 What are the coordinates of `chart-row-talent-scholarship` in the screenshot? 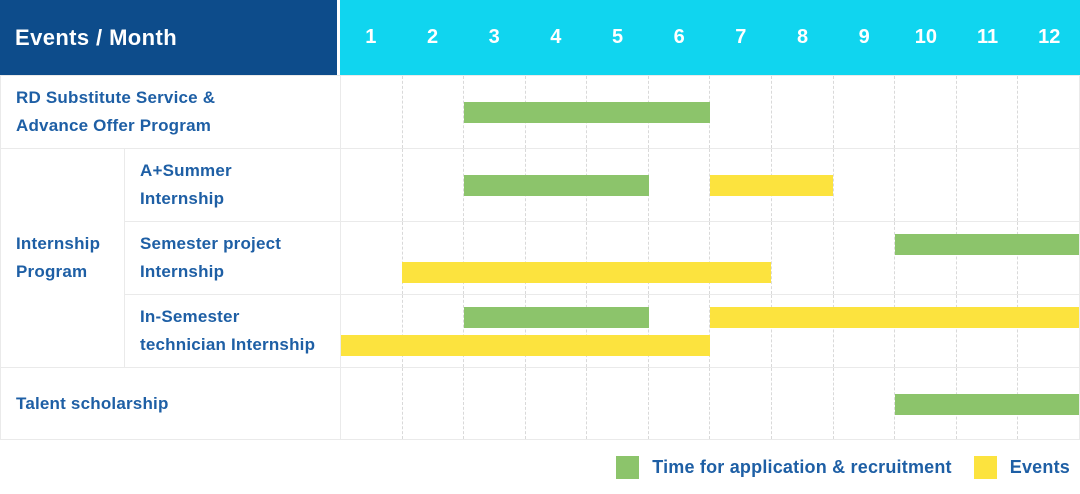 It's located at (710, 403).